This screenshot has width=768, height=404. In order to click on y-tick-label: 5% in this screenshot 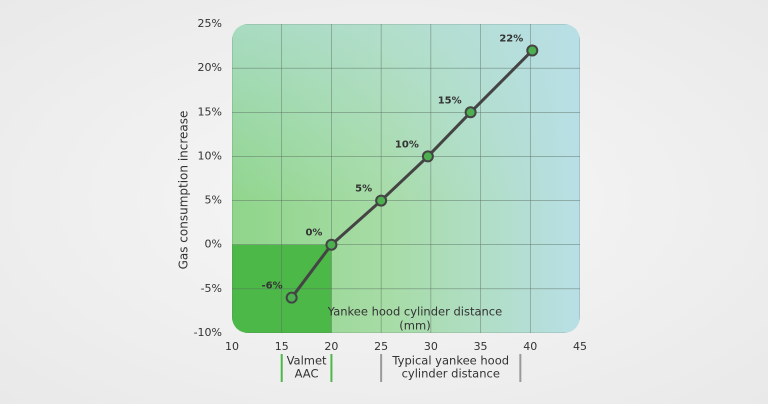, I will do `click(213, 200)`.